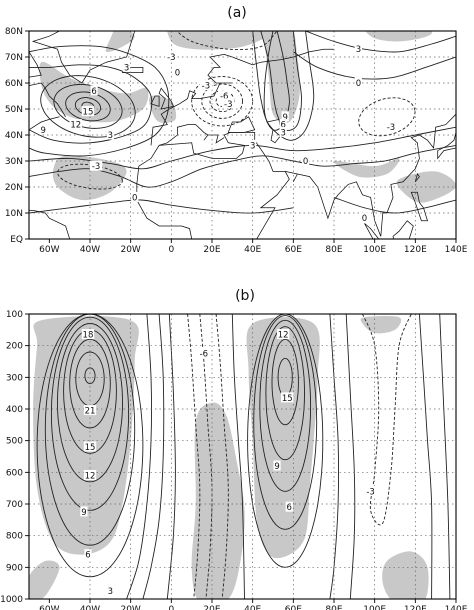 This screenshot has height=610, width=474. Describe the element at coordinates (191, 135) in the screenshot. I see `coast-a-med` at that location.